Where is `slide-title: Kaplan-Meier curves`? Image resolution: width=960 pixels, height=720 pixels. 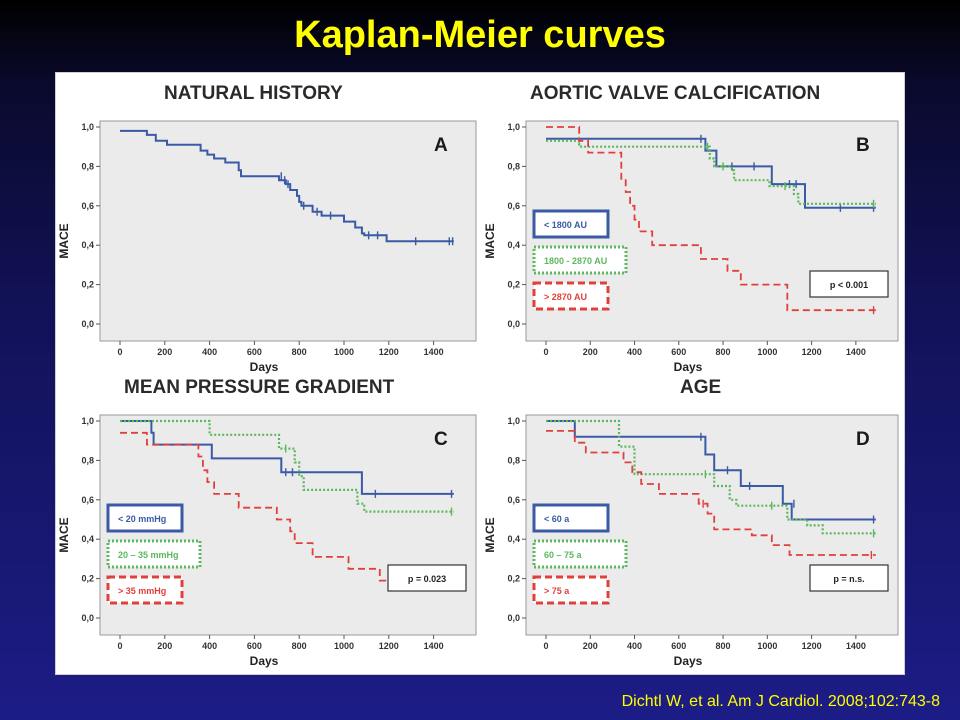
slide-title: Kaplan-Meier curves is located at coordinates (480, 35).